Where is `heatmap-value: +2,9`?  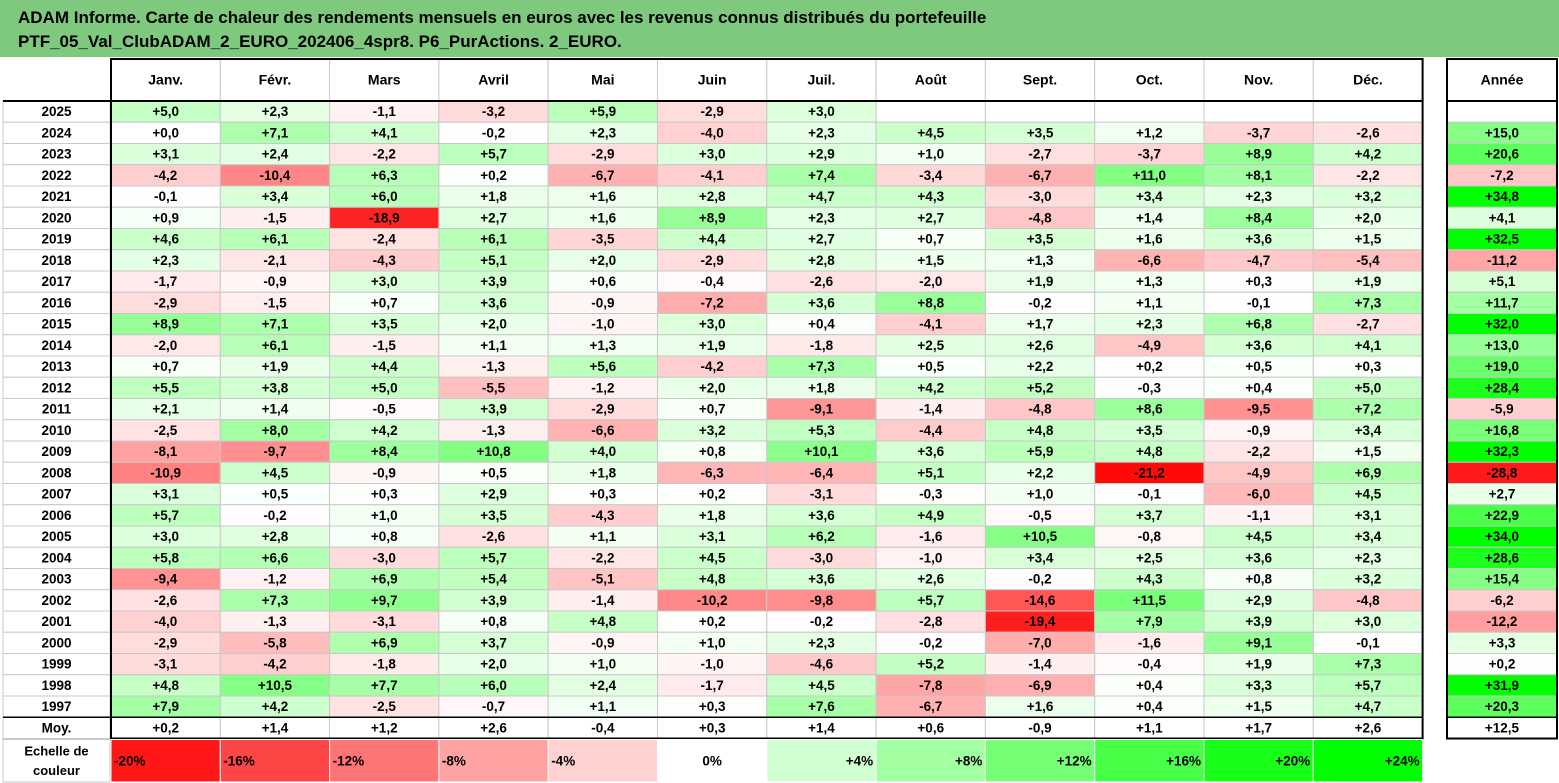 heatmap-value: +2,9 is located at coordinates (821, 154).